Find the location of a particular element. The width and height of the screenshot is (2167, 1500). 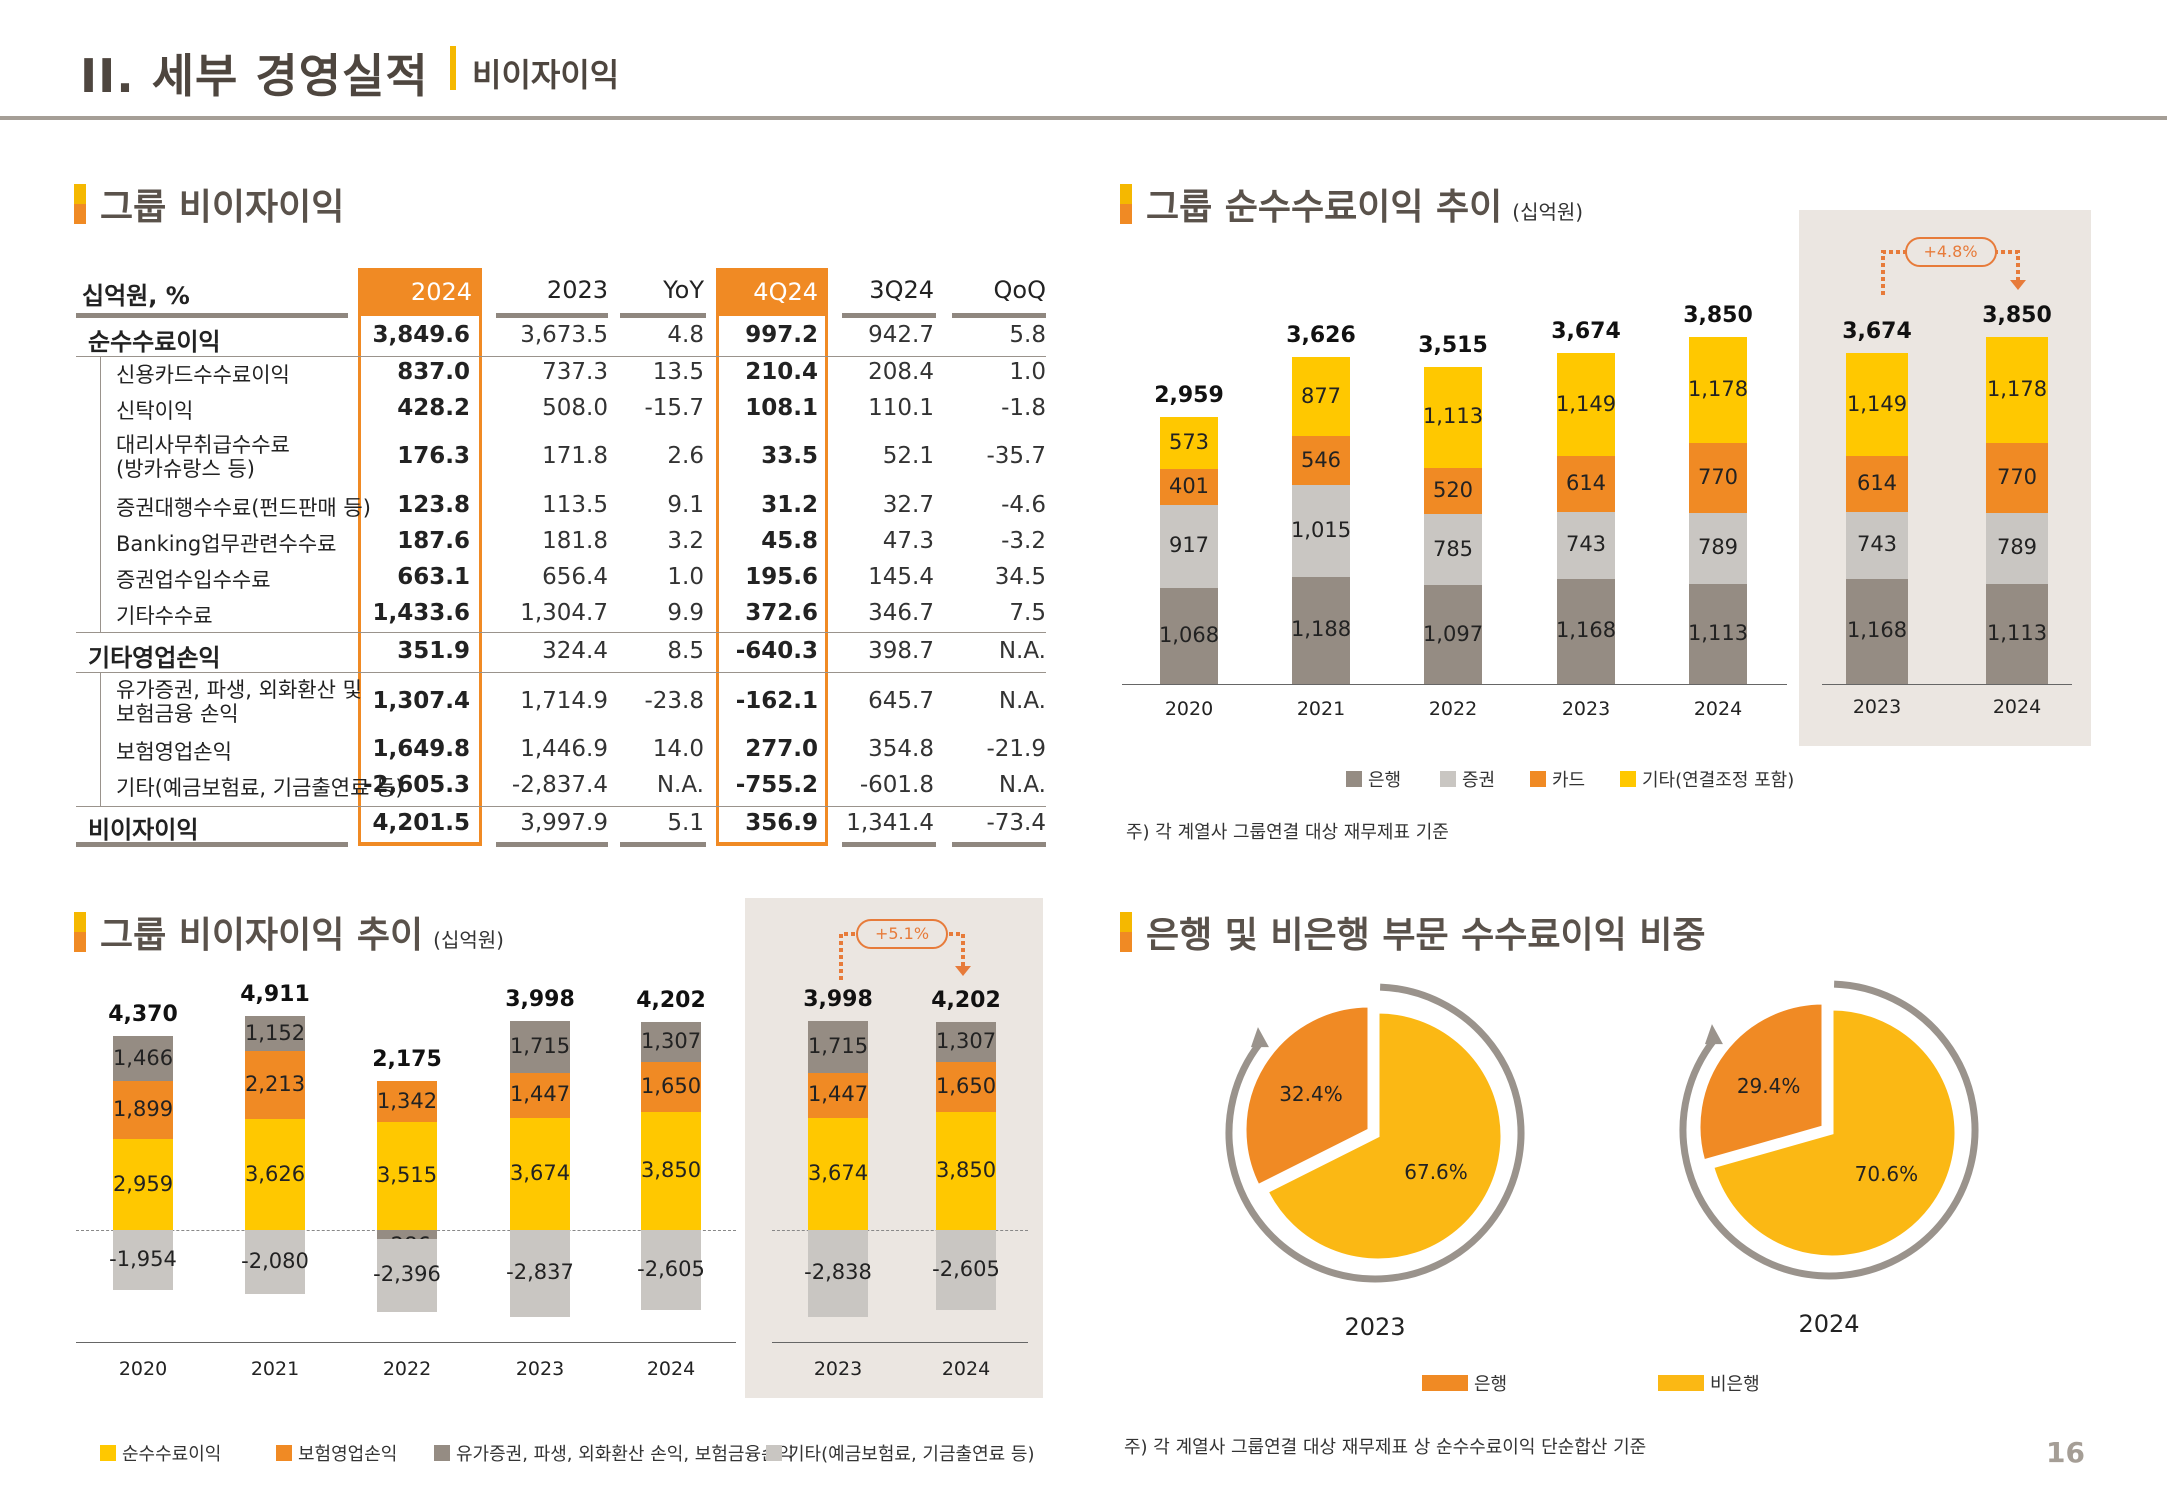

cell-value: -23.8 is located at coordinates (674, 701).